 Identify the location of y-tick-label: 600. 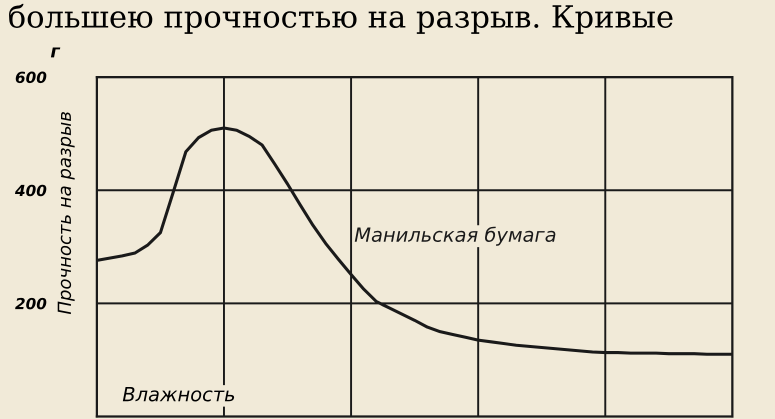
(31, 78).